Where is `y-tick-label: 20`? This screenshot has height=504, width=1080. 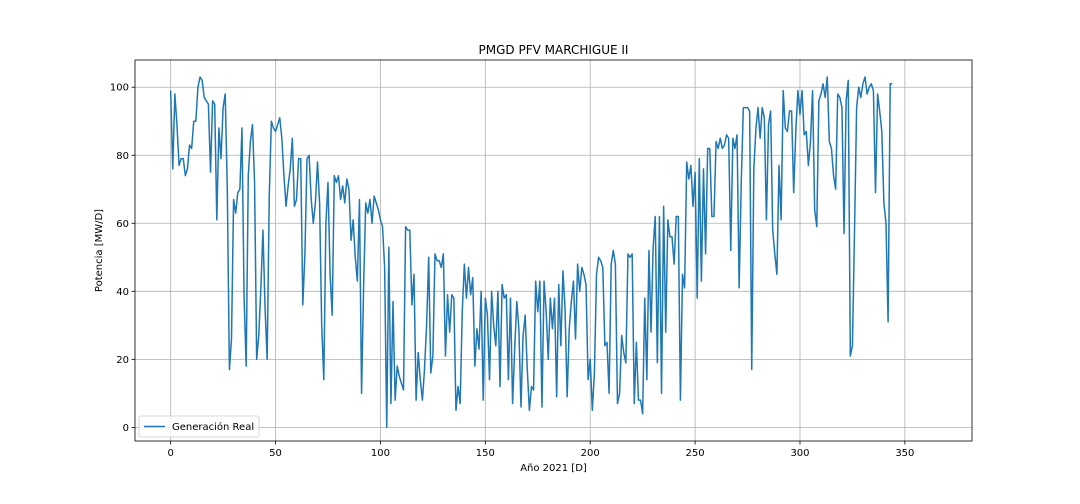
y-tick-label: 20 is located at coordinates (122, 360).